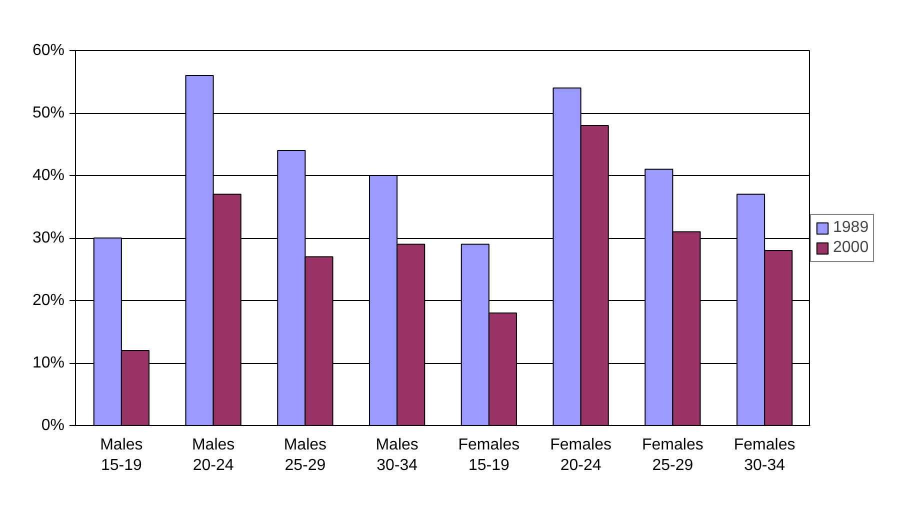 Image resolution: width=915 pixels, height=520 pixels. Describe the element at coordinates (48, 113) in the screenshot. I see `y-tick-label: 50%` at that location.